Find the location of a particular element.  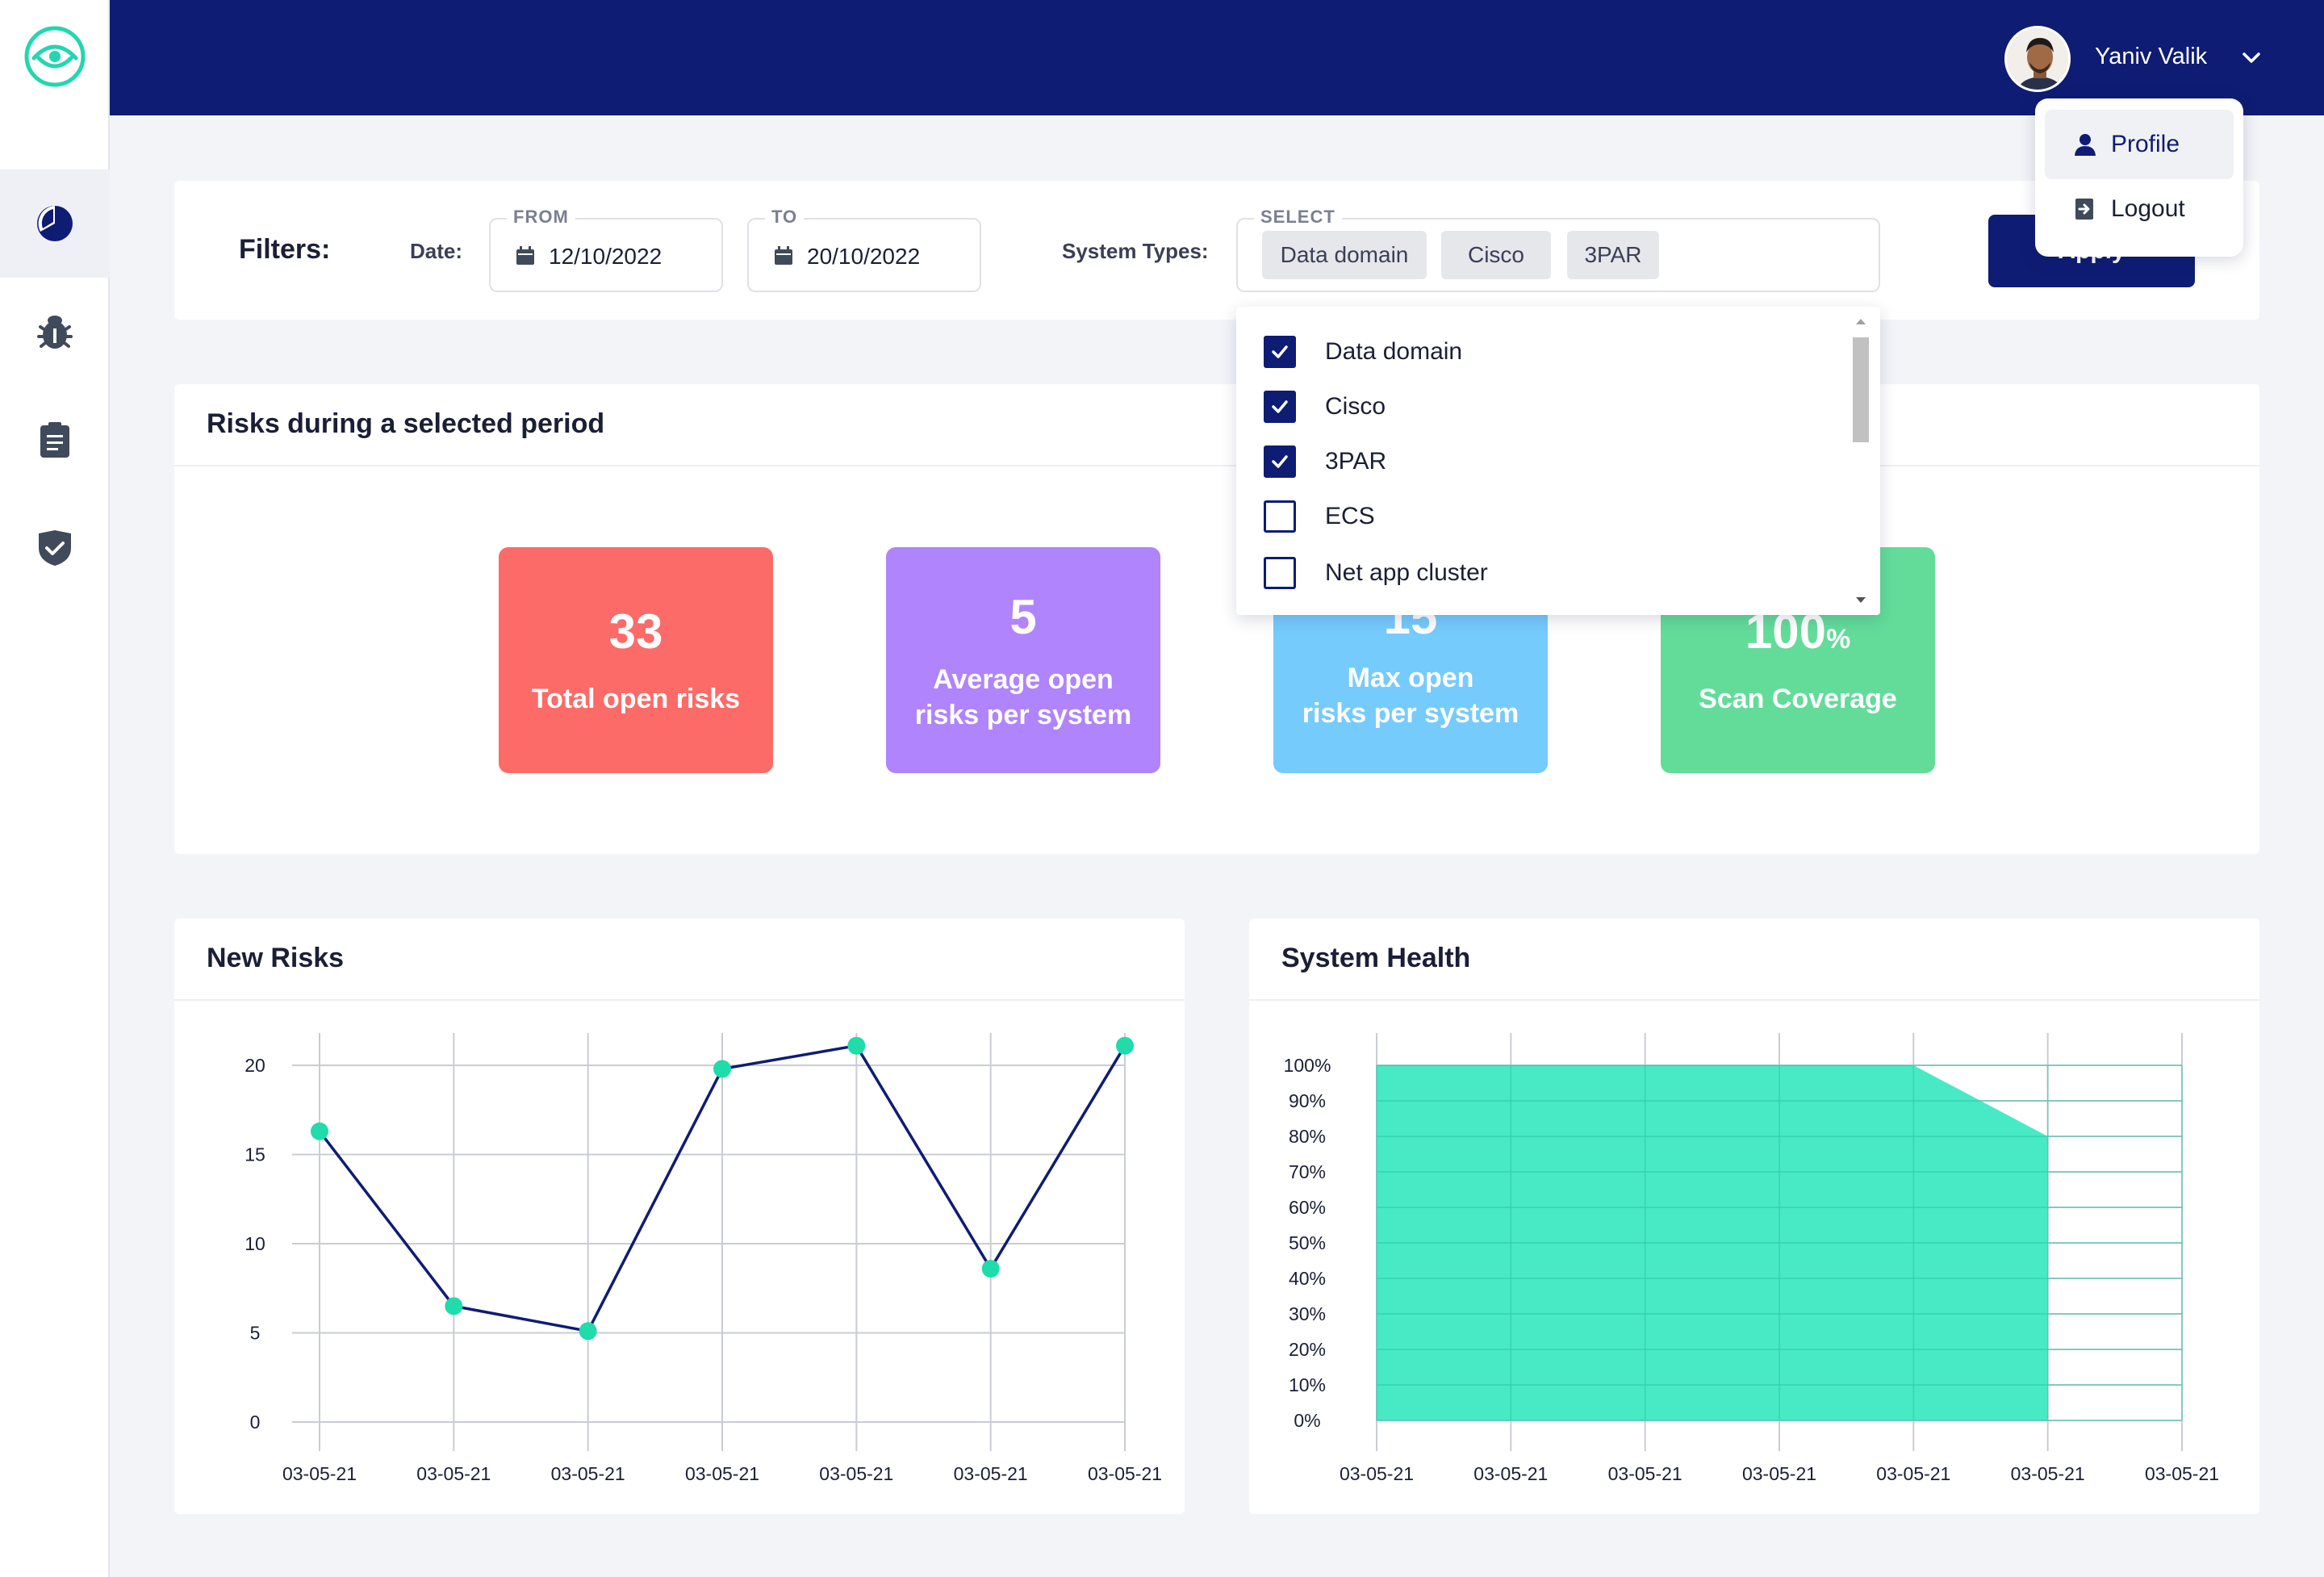

shield-check-icon is located at coordinates (55, 548).